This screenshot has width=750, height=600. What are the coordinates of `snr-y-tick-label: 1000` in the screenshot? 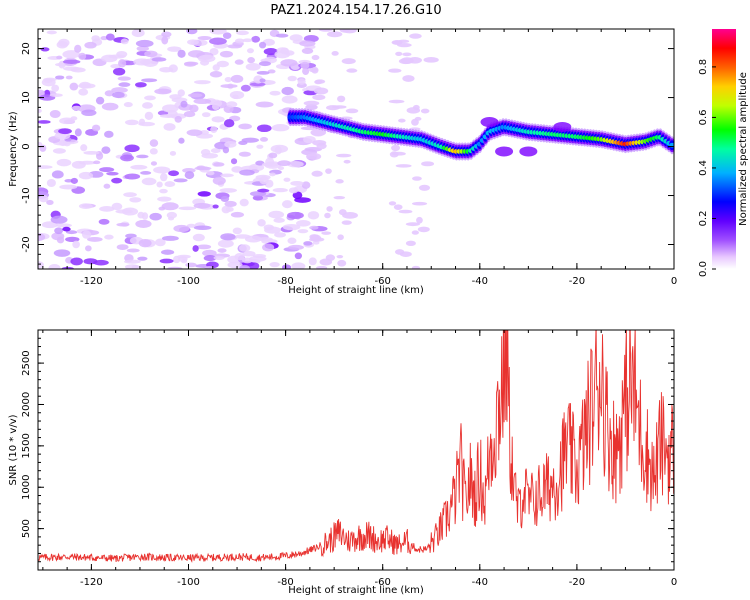 It's located at (26, 487).